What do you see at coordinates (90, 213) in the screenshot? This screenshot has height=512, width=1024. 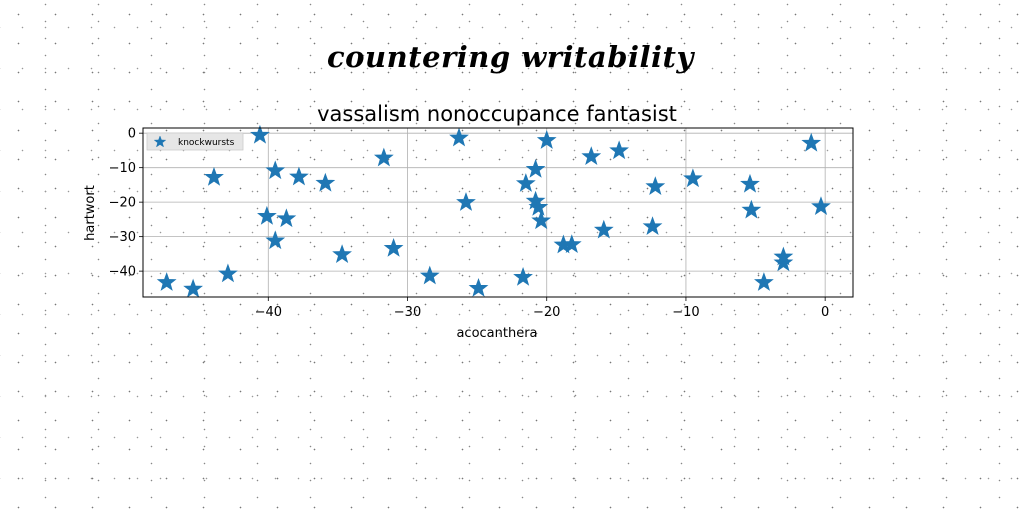 I see `y-axis-label: hartwort` at bounding box center [90, 213].